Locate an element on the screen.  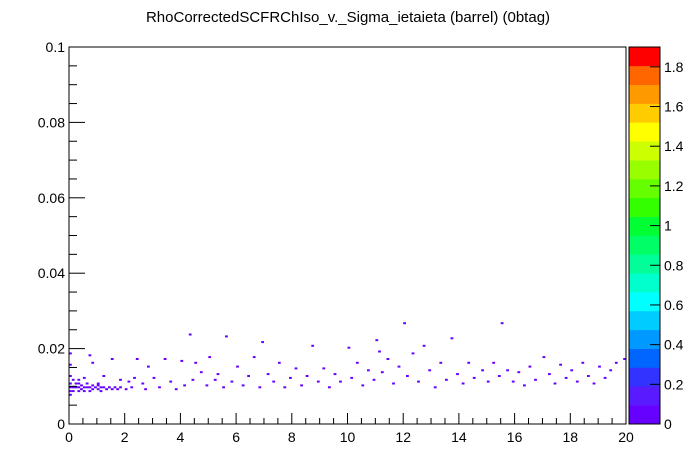
y-axis: 0 0.02 0.04 0.06 0.08 0.1 is located at coordinates (61, 235).